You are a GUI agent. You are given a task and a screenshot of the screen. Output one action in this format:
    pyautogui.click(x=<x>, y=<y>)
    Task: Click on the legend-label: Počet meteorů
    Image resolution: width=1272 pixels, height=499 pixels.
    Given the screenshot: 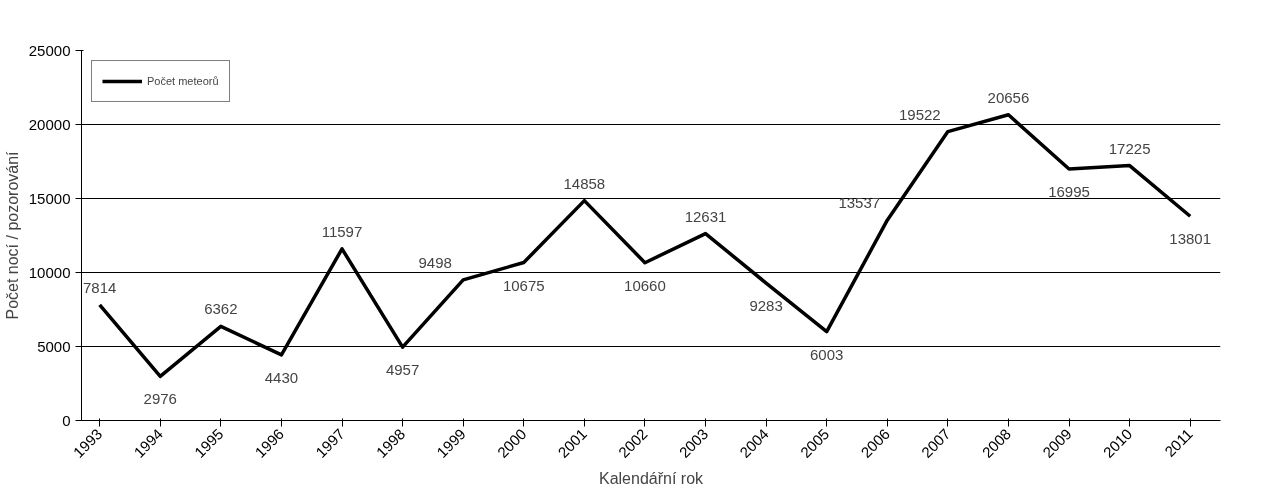 What is the action you would take?
    pyautogui.click(x=183, y=81)
    